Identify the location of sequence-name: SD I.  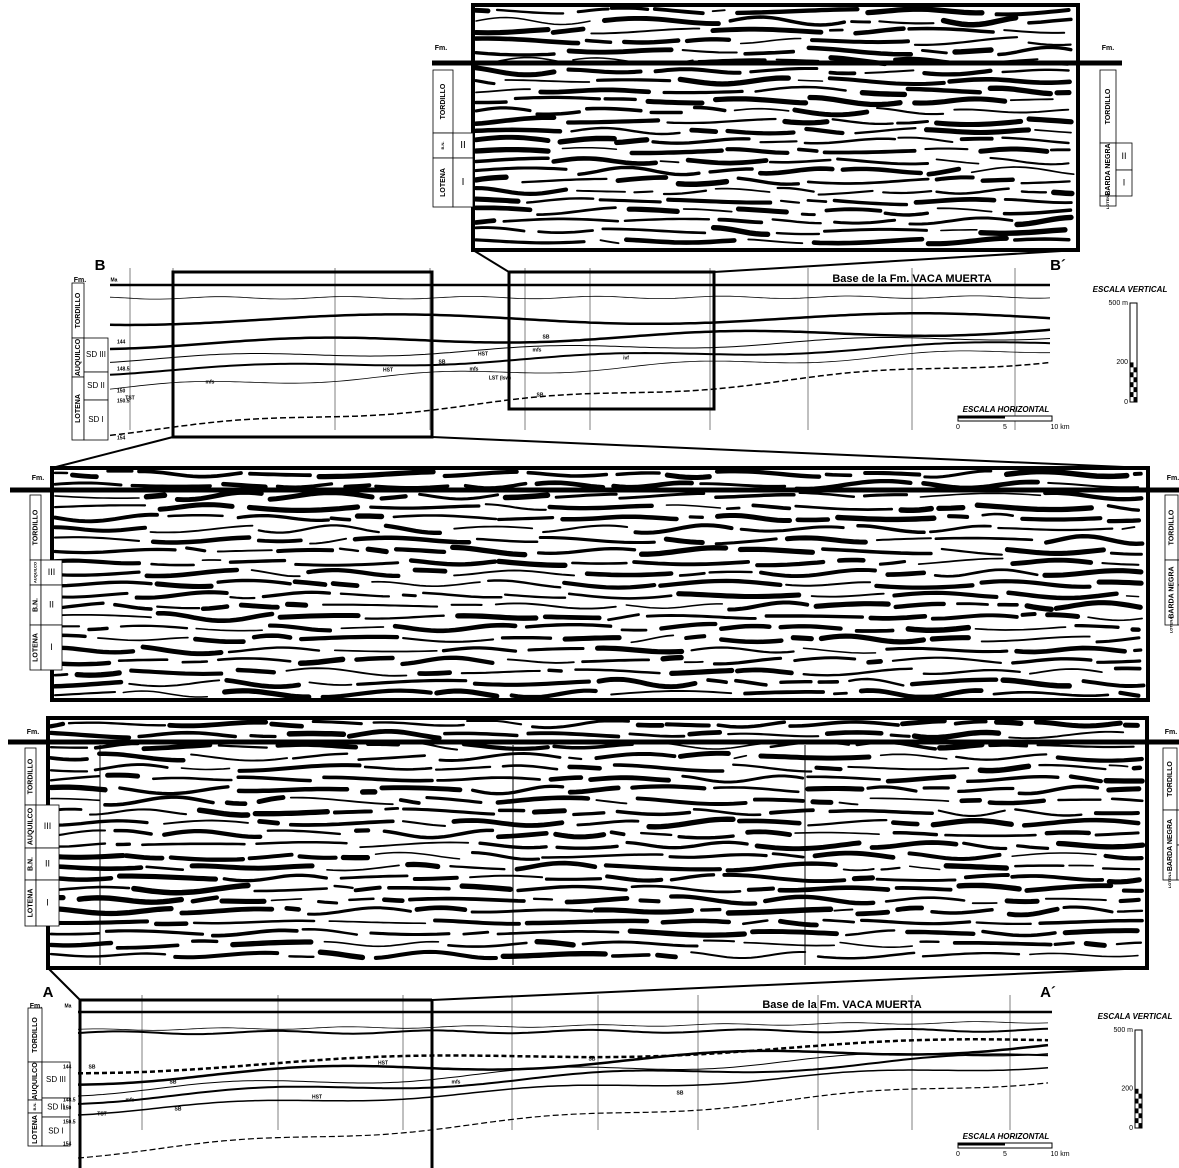
(56, 1131).